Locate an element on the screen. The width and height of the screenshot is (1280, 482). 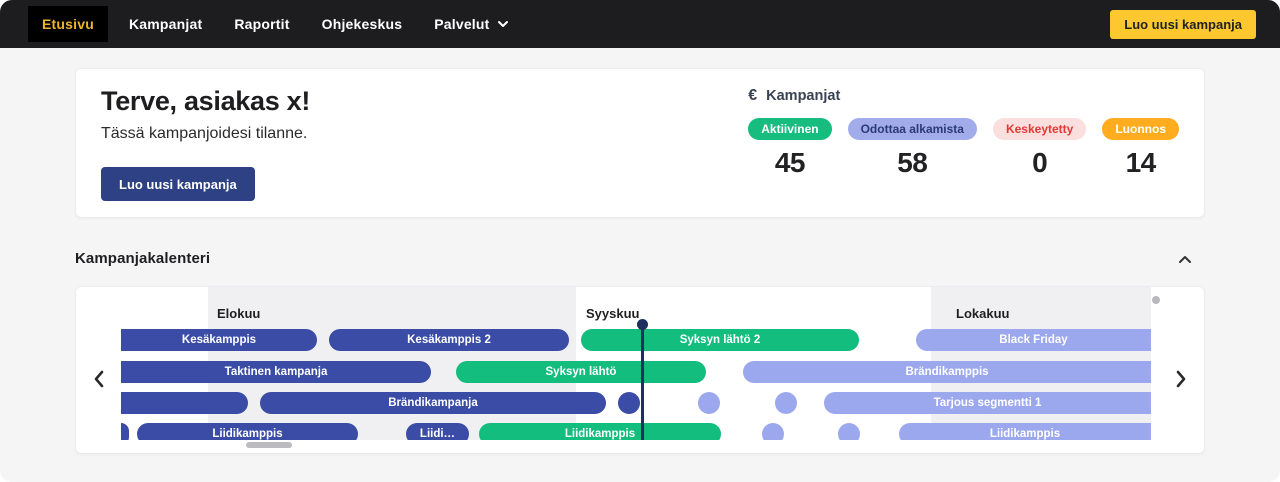
today-marker-line is located at coordinates (642, 382).